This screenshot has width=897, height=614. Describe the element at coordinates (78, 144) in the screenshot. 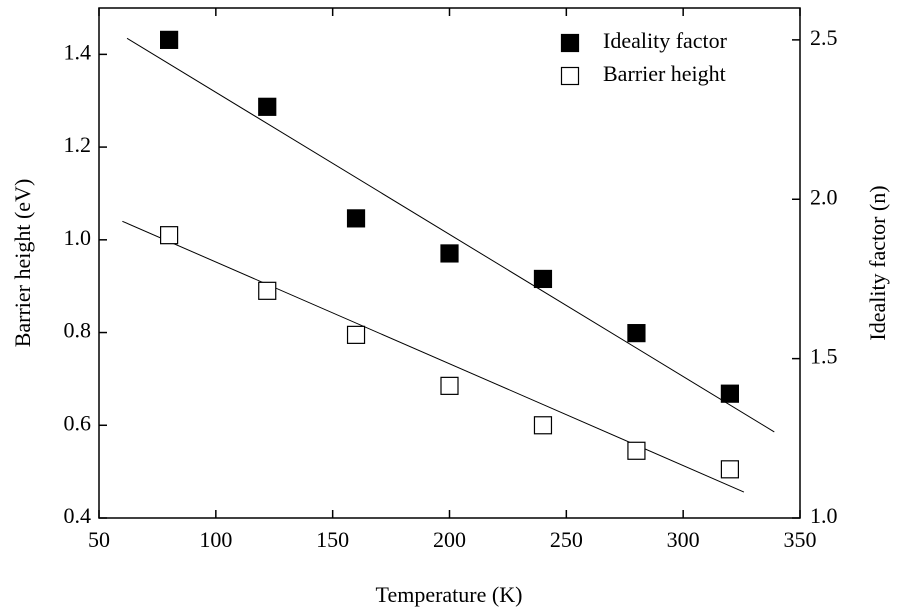

I see `y-tick-label: 1.2` at that location.